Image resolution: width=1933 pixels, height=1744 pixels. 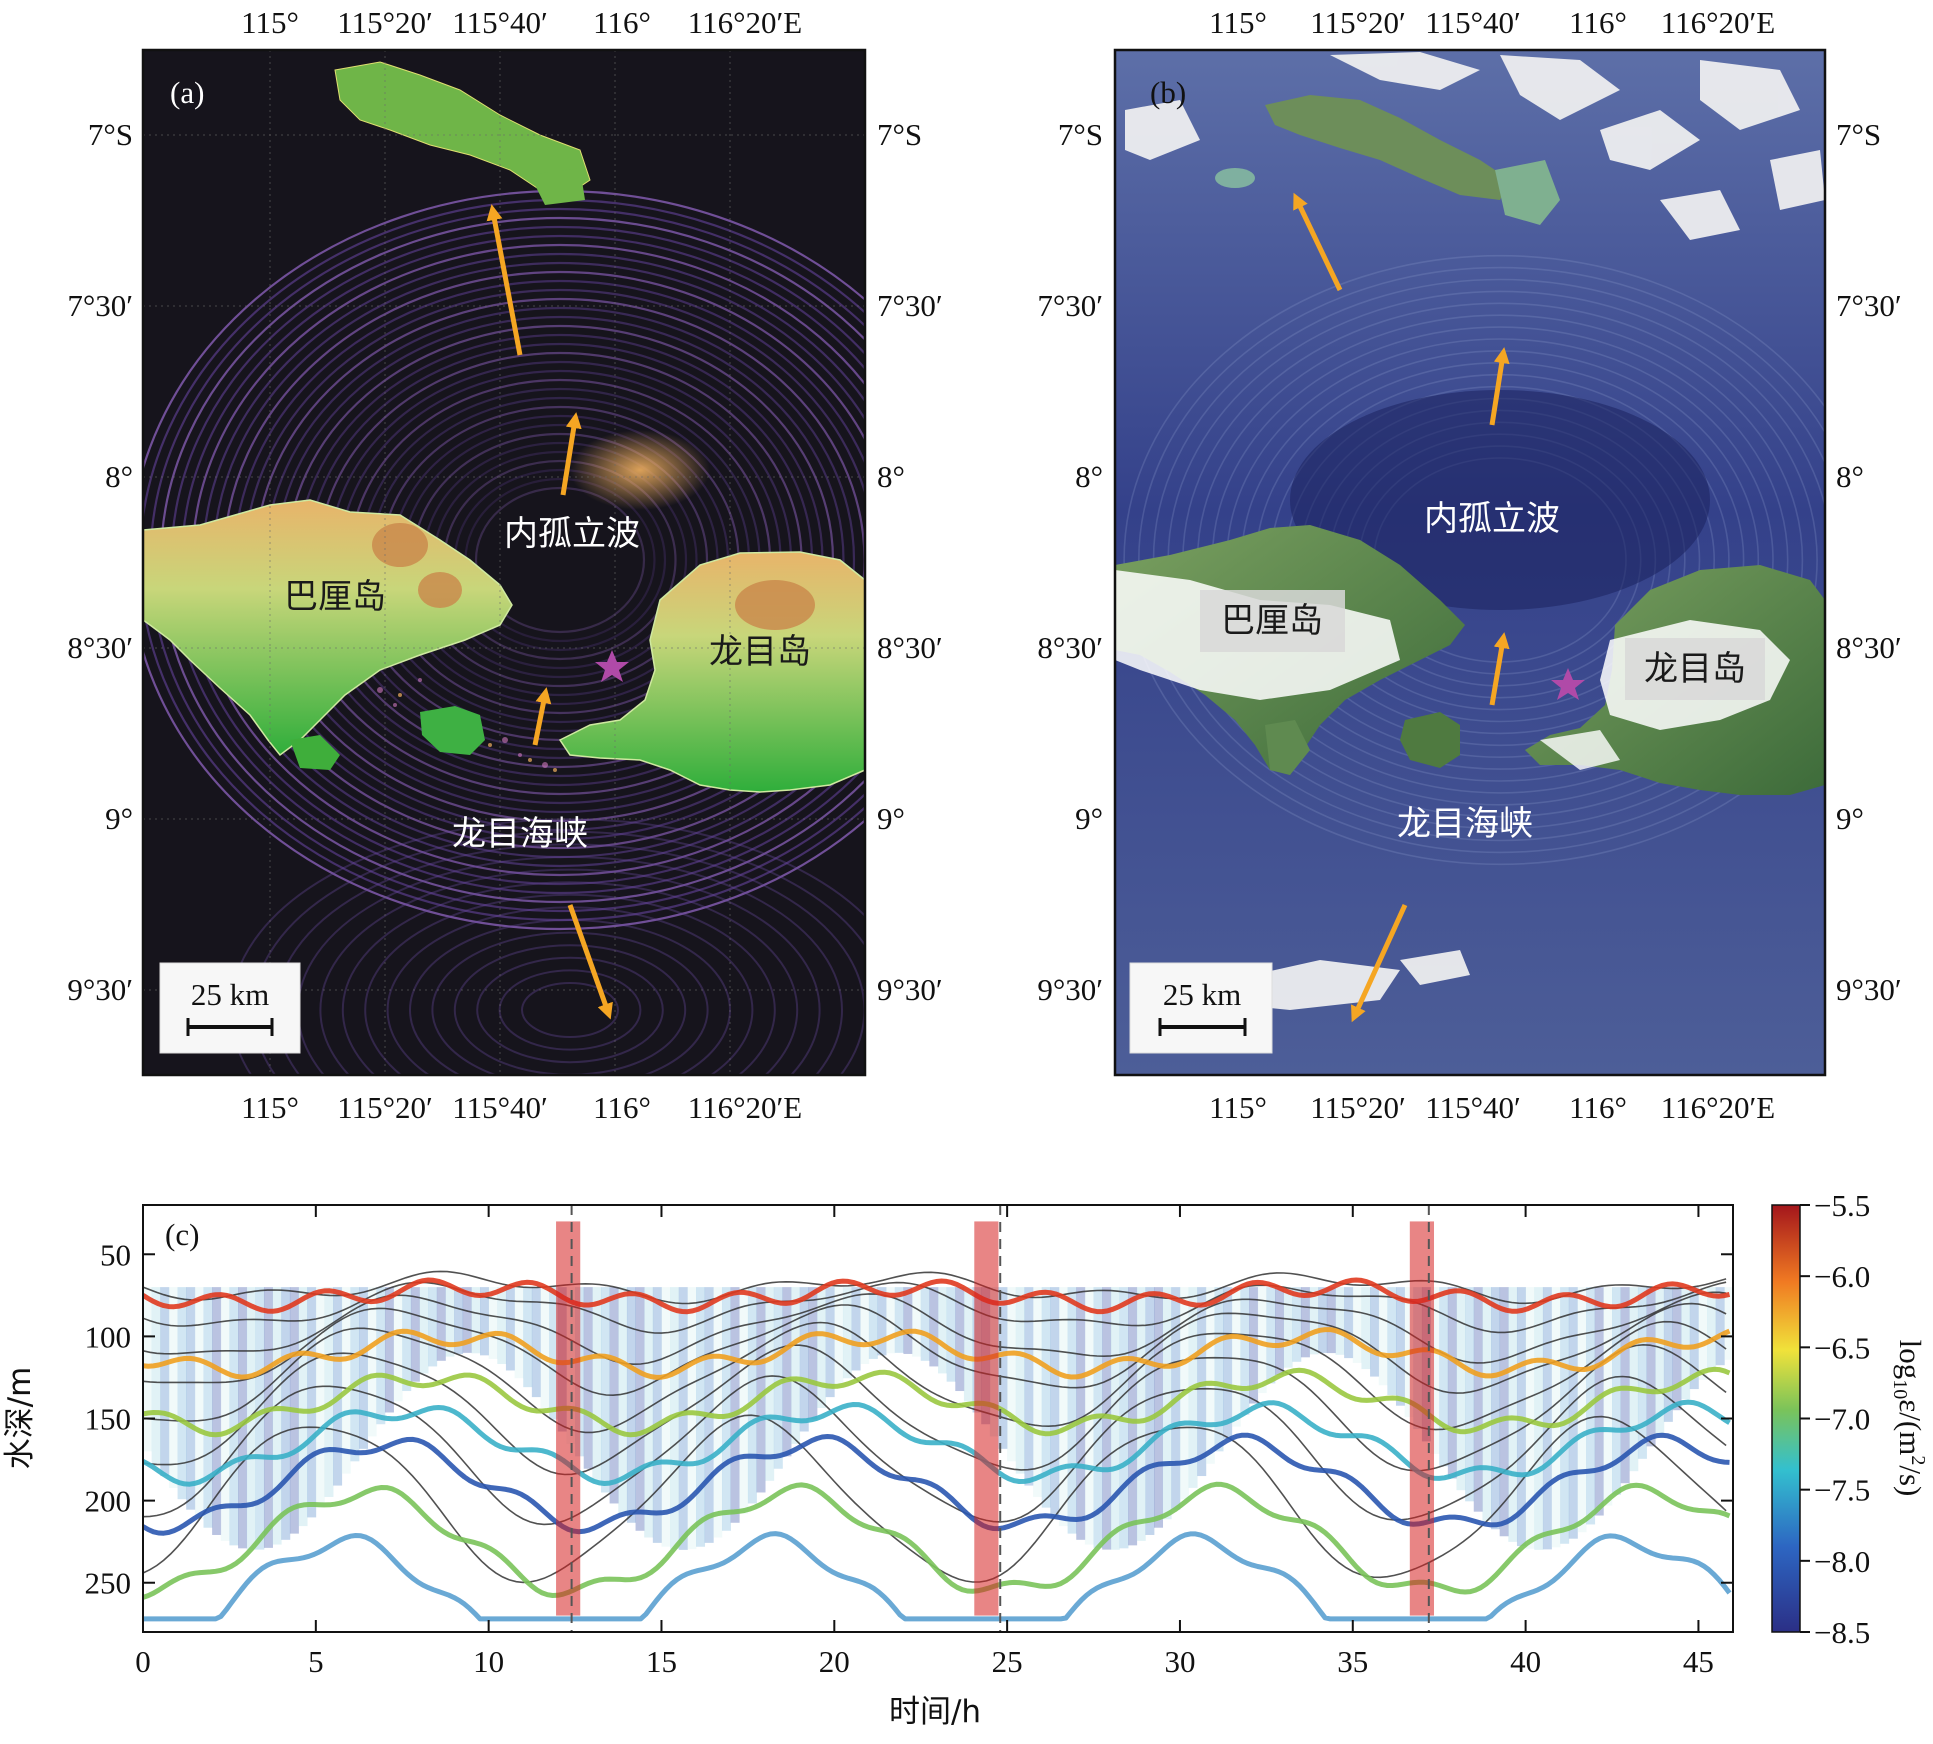 I want to click on x-tick-label: 35, so click(x=1352, y=1661).